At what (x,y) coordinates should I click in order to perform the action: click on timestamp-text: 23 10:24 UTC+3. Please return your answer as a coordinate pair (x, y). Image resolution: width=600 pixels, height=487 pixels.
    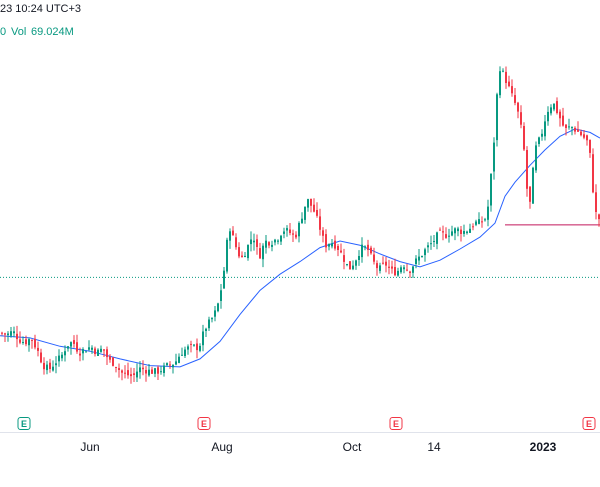
    Looking at the image, I should click on (41, 9).